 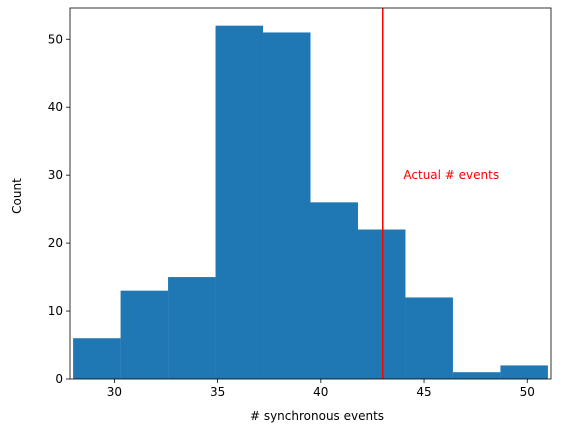 I want to click on x-tick-label: 30, so click(x=114, y=392).